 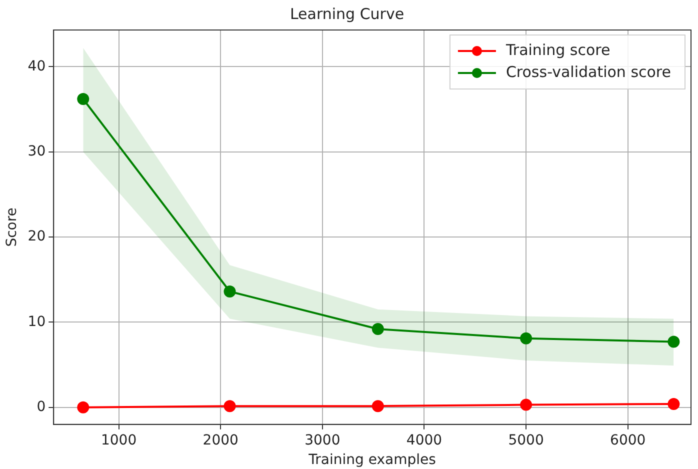 I want to click on x-tick-label: 1000, so click(x=118, y=440).